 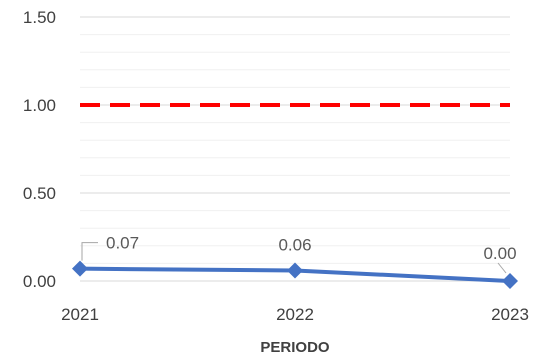 What do you see at coordinates (39, 193) in the screenshot?
I see `y-tick-label: 0.50` at bounding box center [39, 193].